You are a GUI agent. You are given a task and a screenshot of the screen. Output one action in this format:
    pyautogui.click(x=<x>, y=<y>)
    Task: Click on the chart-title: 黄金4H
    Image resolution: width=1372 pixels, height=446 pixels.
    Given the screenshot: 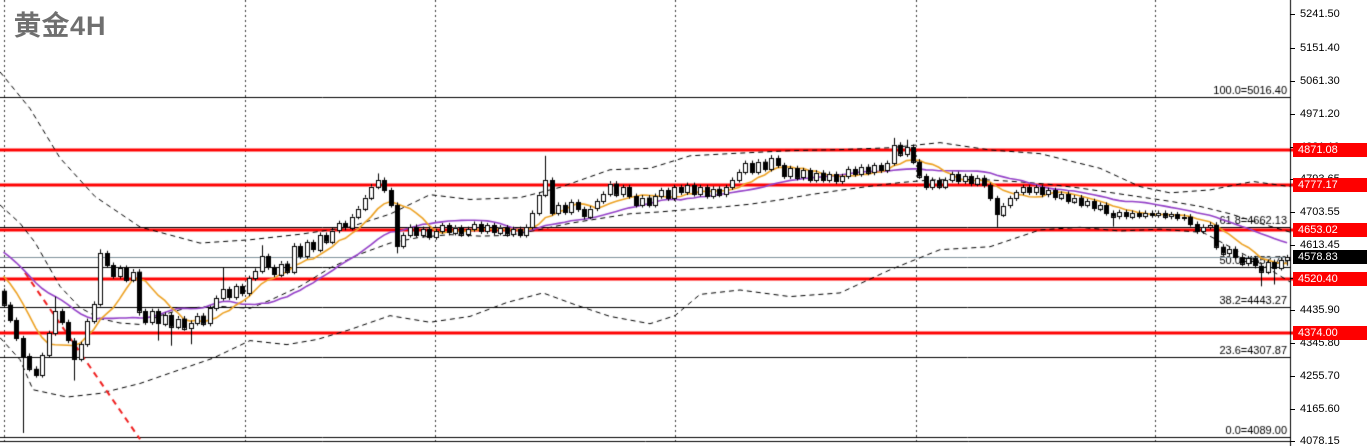 What is the action you would take?
    pyautogui.click(x=60, y=26)
    